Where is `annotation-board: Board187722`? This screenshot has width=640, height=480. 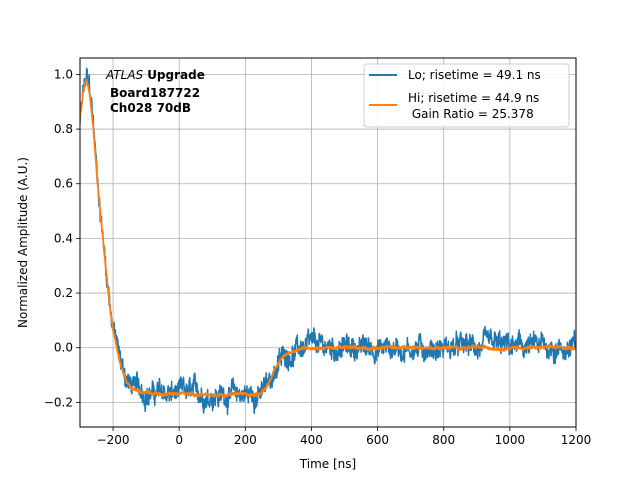
annotation-board: Board187722 is located at coordinates (155, 93).